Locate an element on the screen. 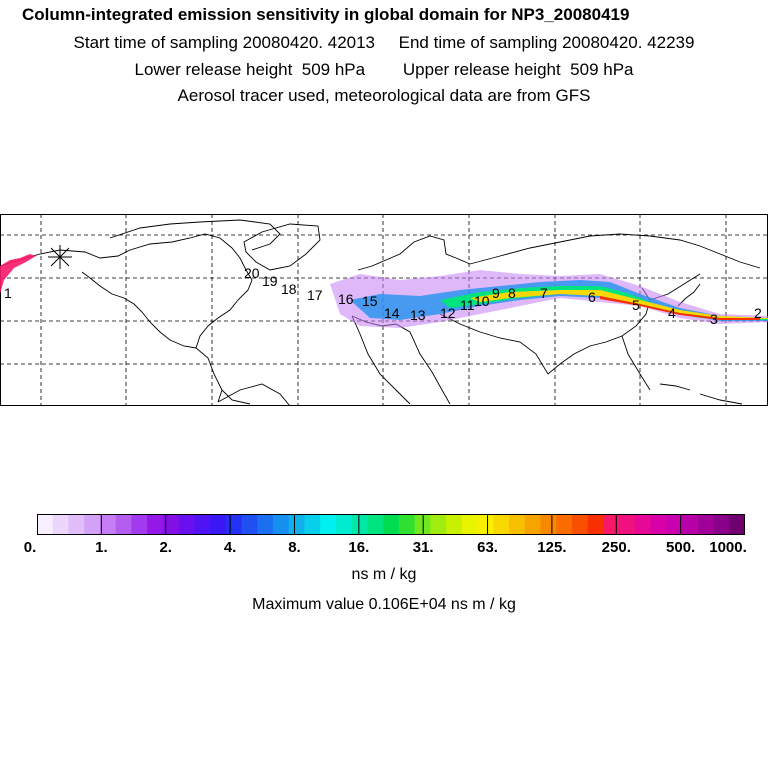 This screenshot has width=768, height=768. day-marker: 3 is located at coordinates (714, 319).